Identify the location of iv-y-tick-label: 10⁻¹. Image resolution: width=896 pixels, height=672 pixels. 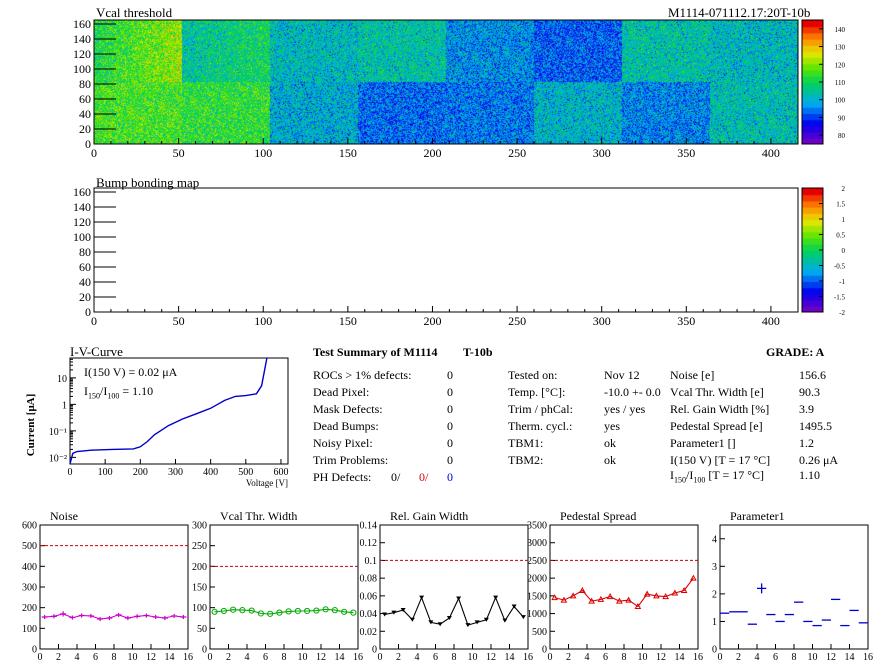
(58, 432).